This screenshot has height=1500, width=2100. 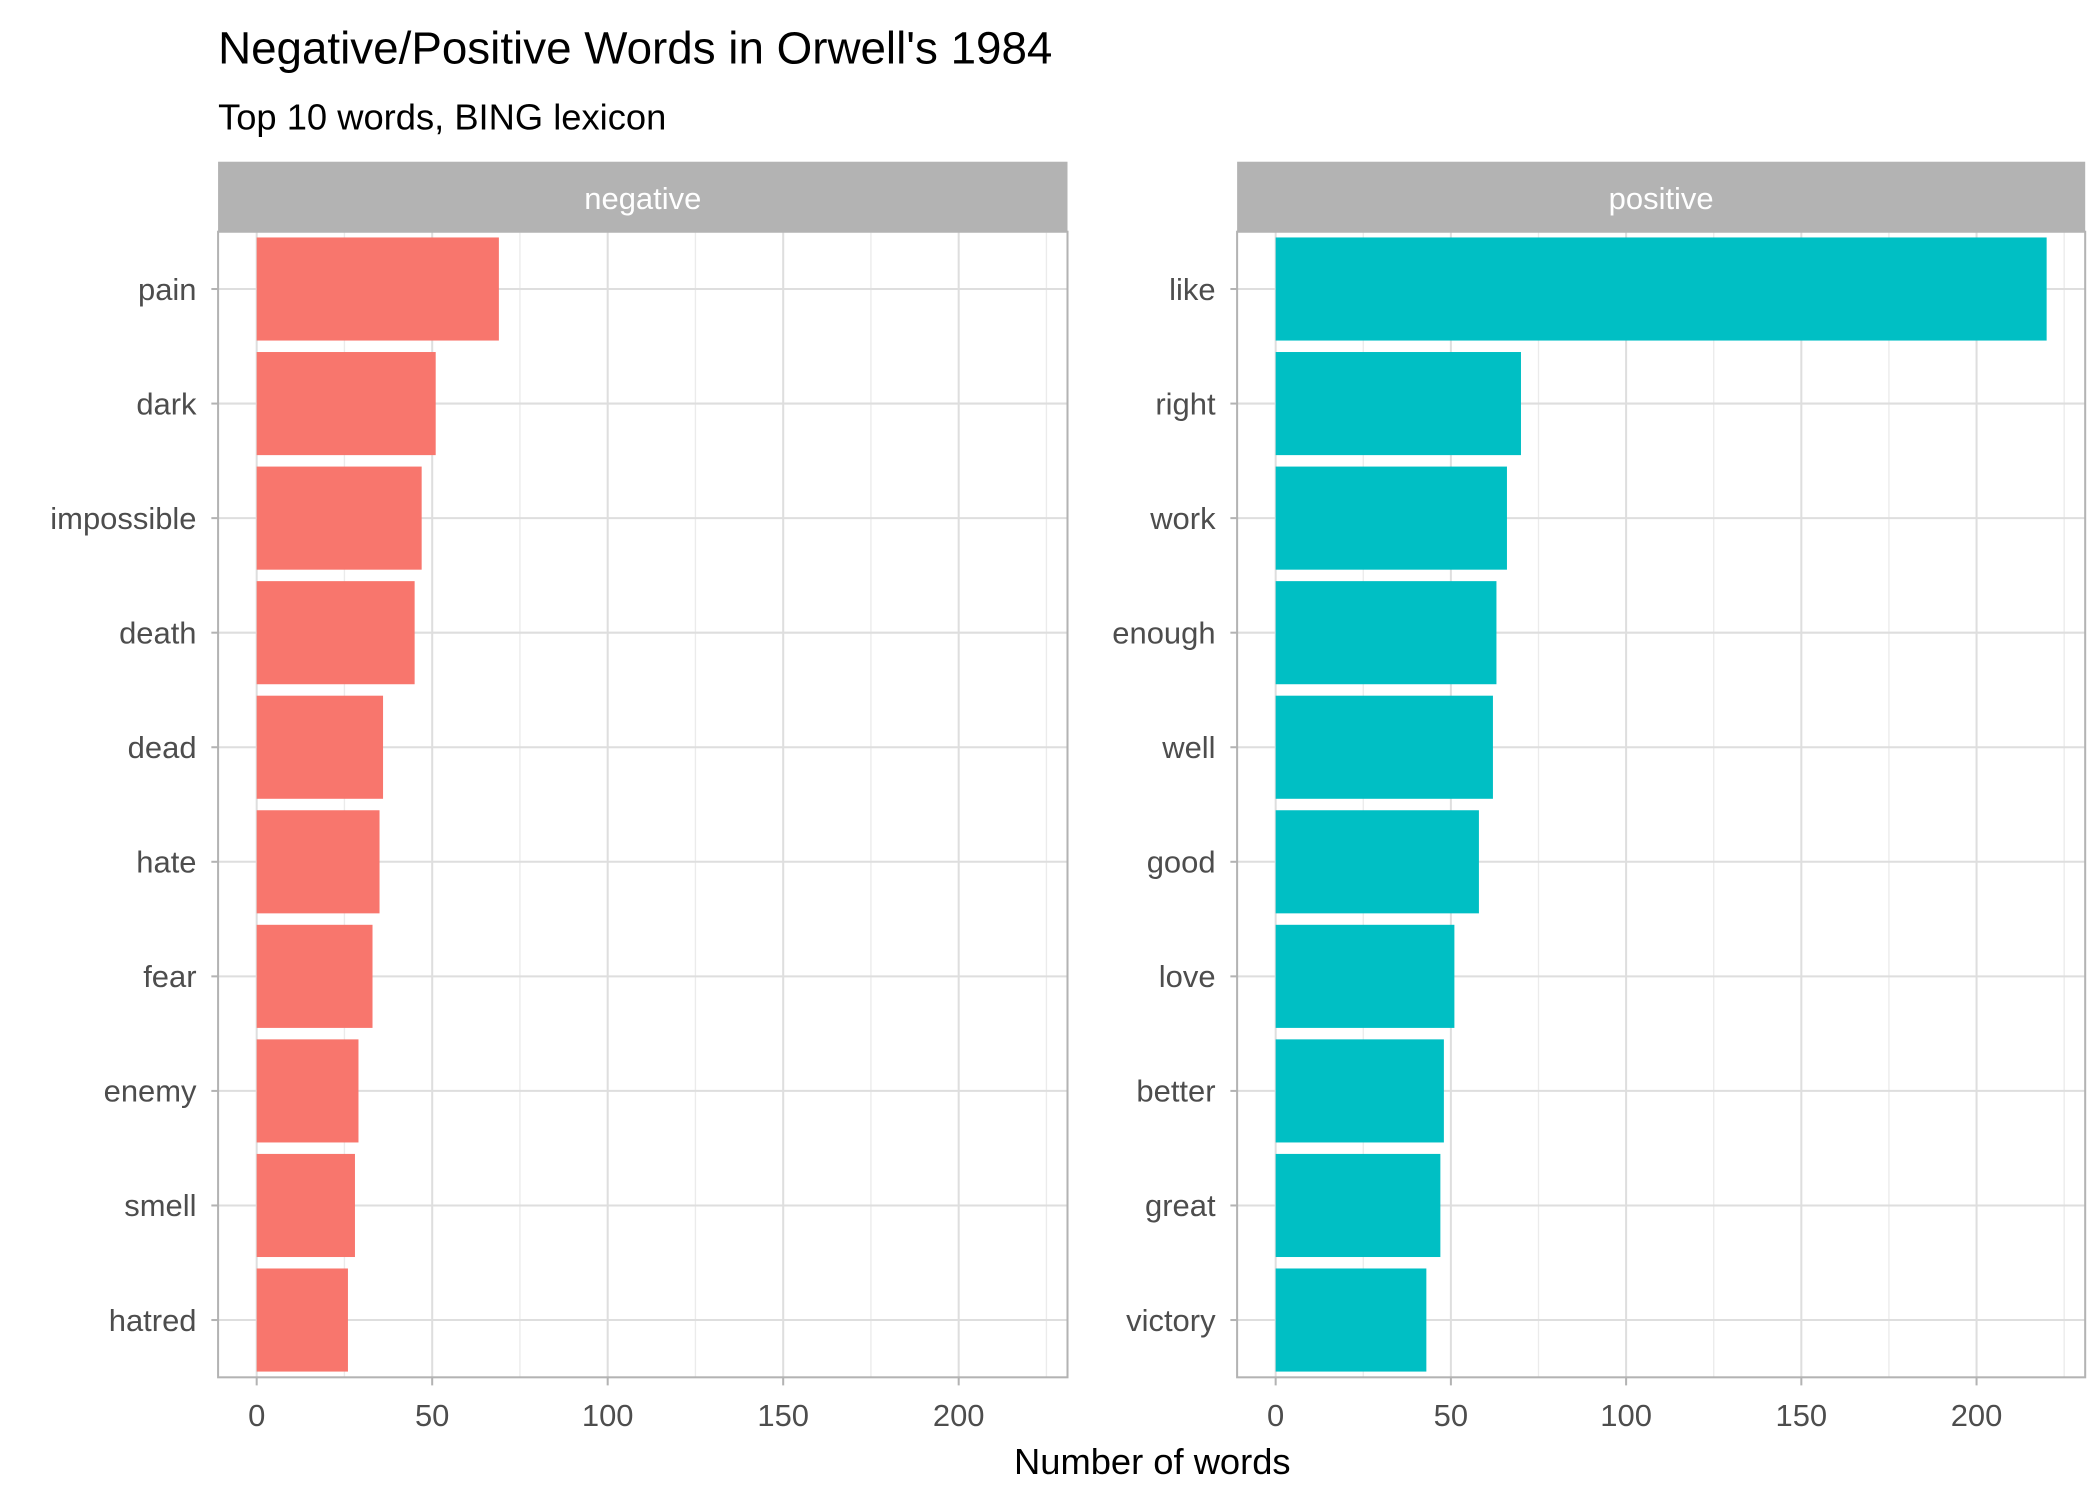 I want to click on facet-strip-label: positive, so click(x=1661, y=198).